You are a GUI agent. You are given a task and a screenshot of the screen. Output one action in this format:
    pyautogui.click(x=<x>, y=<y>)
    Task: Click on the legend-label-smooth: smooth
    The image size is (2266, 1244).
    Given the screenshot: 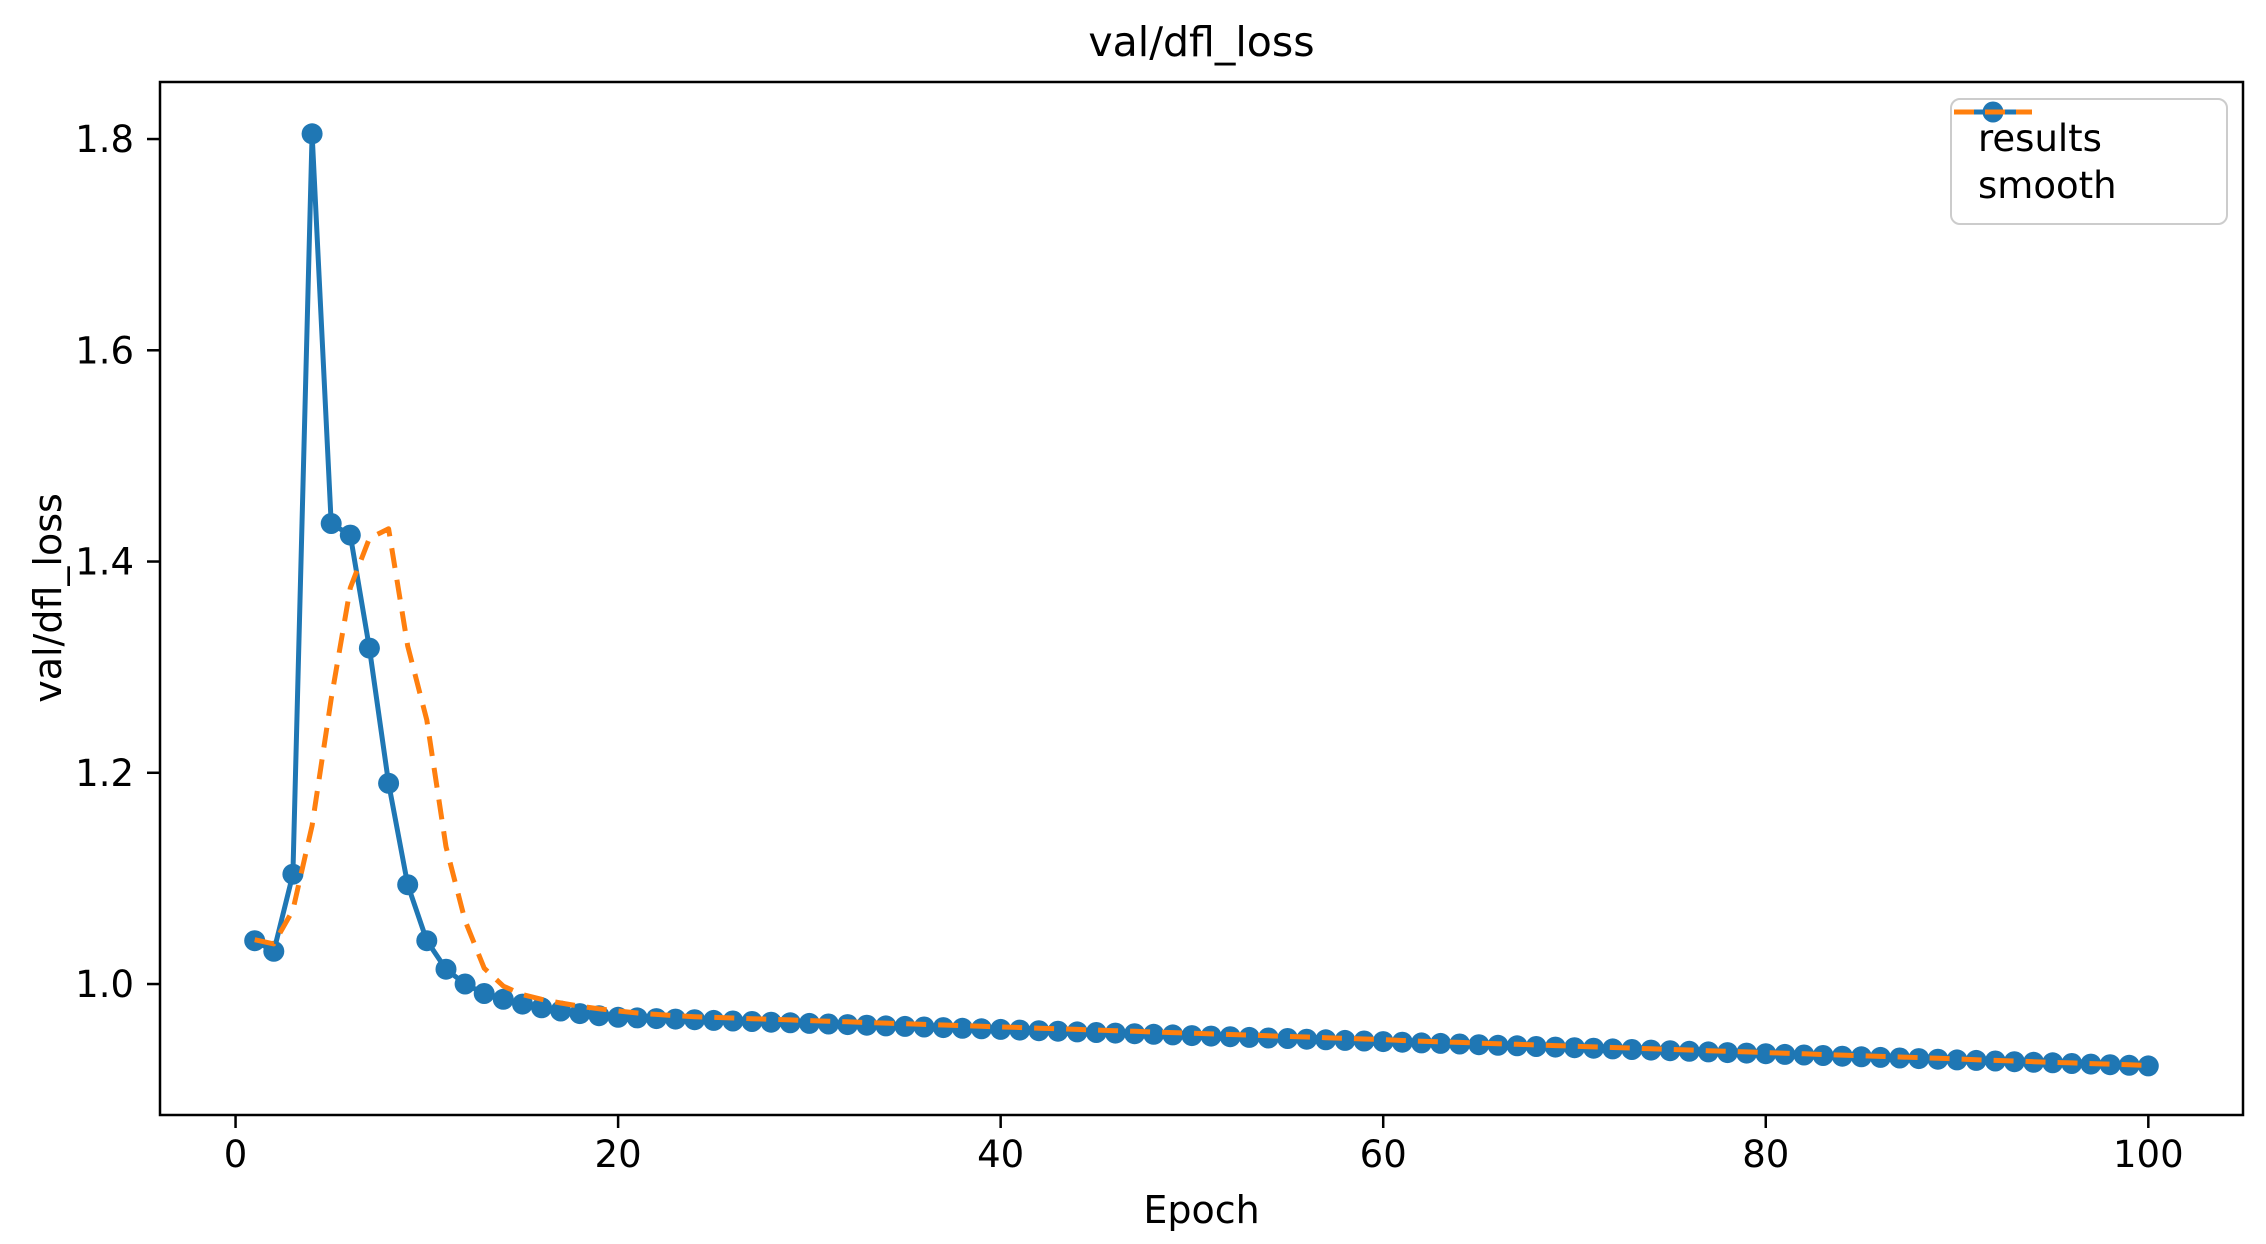 What is the action you would take?
    pyautogui.click(x=2047, y=185)
    